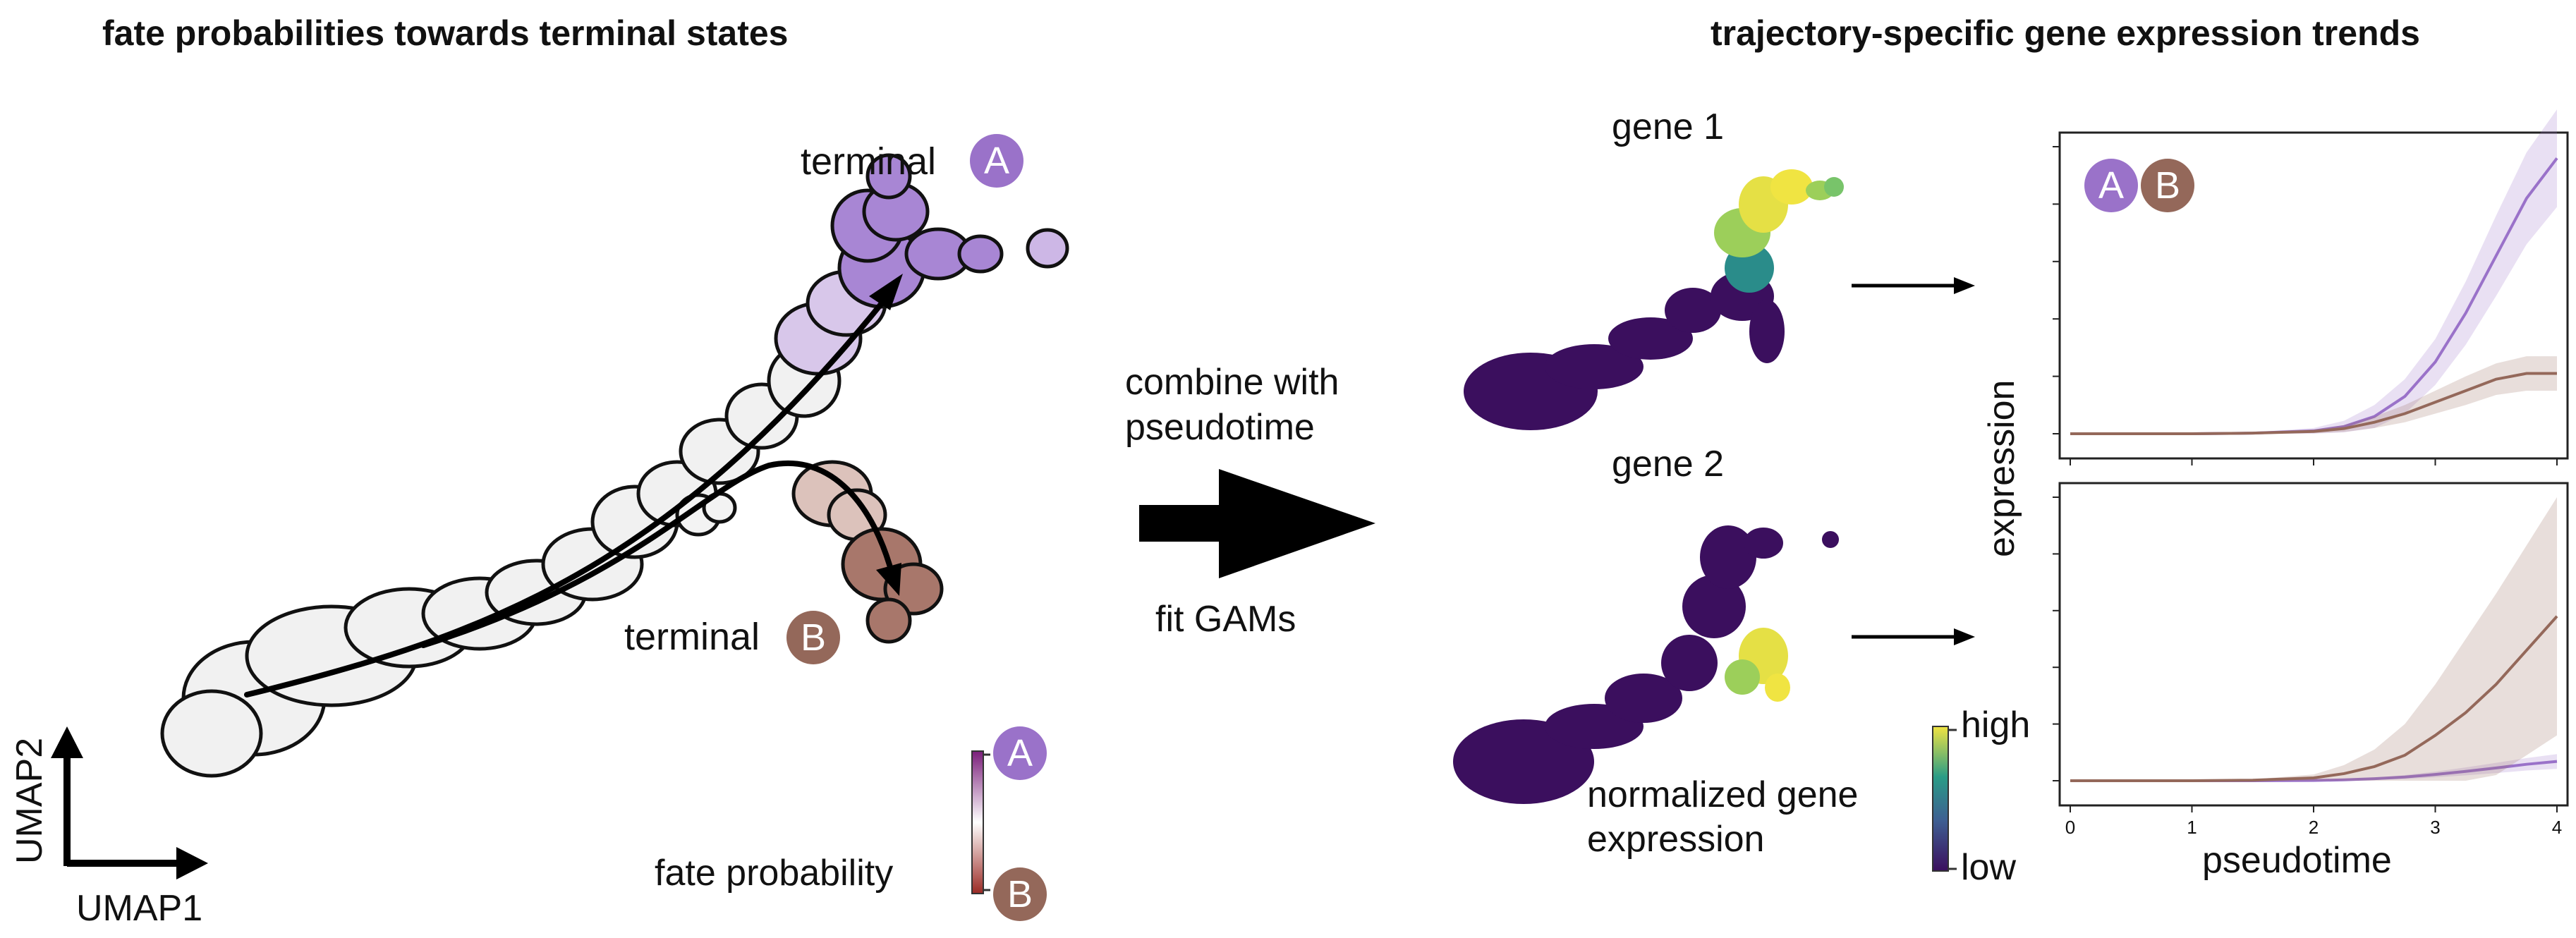 The image size is (2576, 938). Describe the element at coordinates (1020, 753) in the screenshot. I see `colorbar-a-badge: A` at that location.